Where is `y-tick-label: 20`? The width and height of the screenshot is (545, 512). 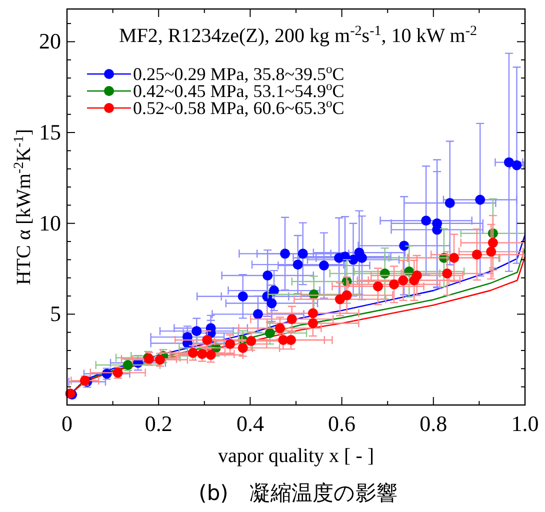
y-tick-label: 20 is located at coordinates (50, 41).